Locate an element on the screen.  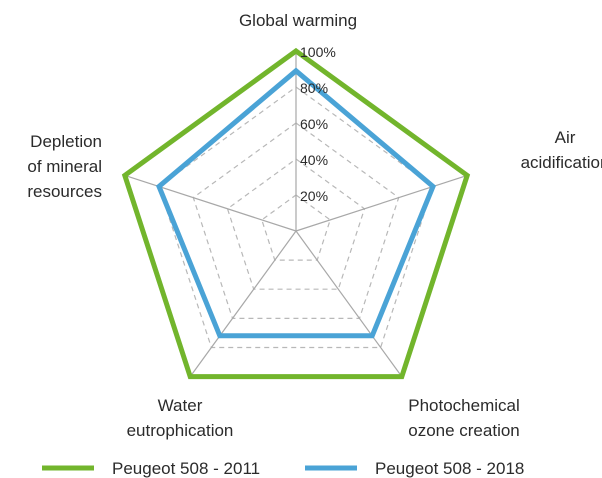
legend-item-2: Peugeot 508 - 2018 is located at coordinates (414, 468).